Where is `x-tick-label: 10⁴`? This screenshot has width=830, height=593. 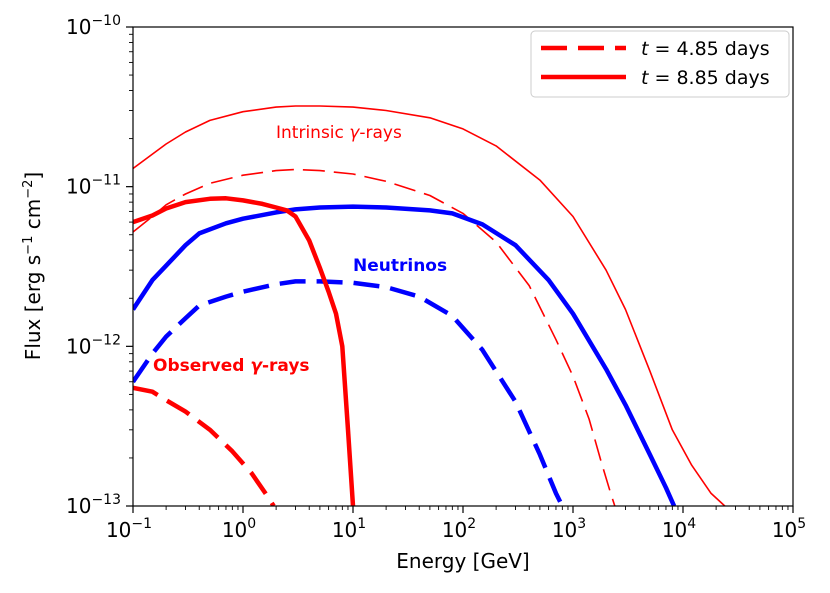
x-tick-label: 10⁴ is located at coordinates (679, 529).